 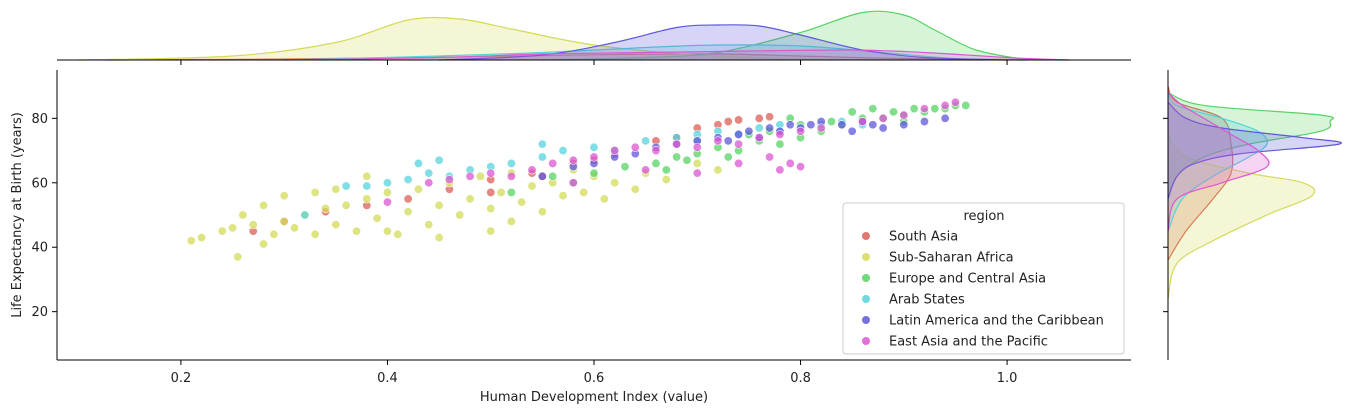 I want to click on legend-box, so click(x=983, y=278).